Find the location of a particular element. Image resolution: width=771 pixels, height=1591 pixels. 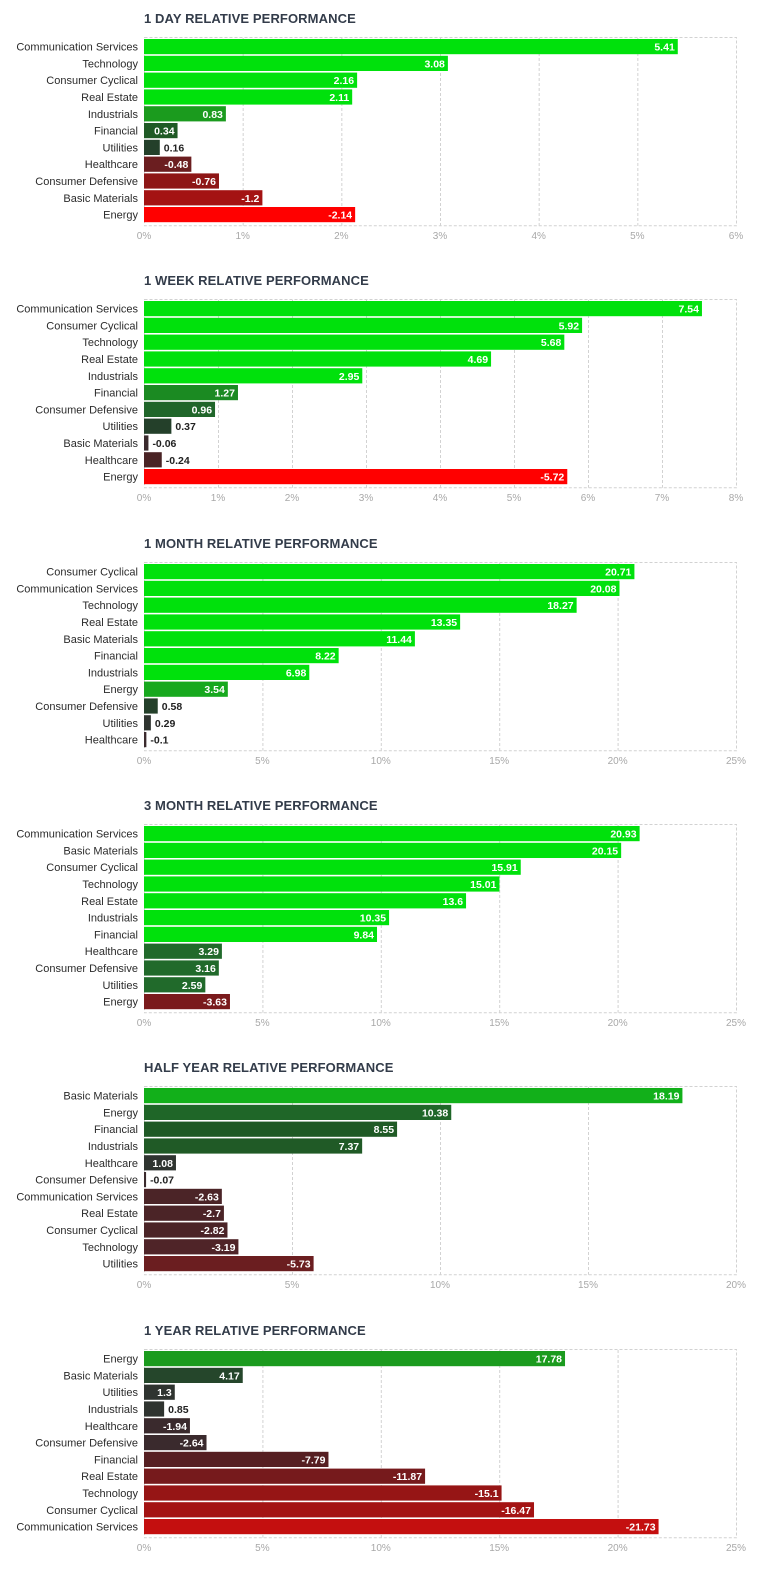

x-tick-label: 3% is located at coordinates (366, 498).